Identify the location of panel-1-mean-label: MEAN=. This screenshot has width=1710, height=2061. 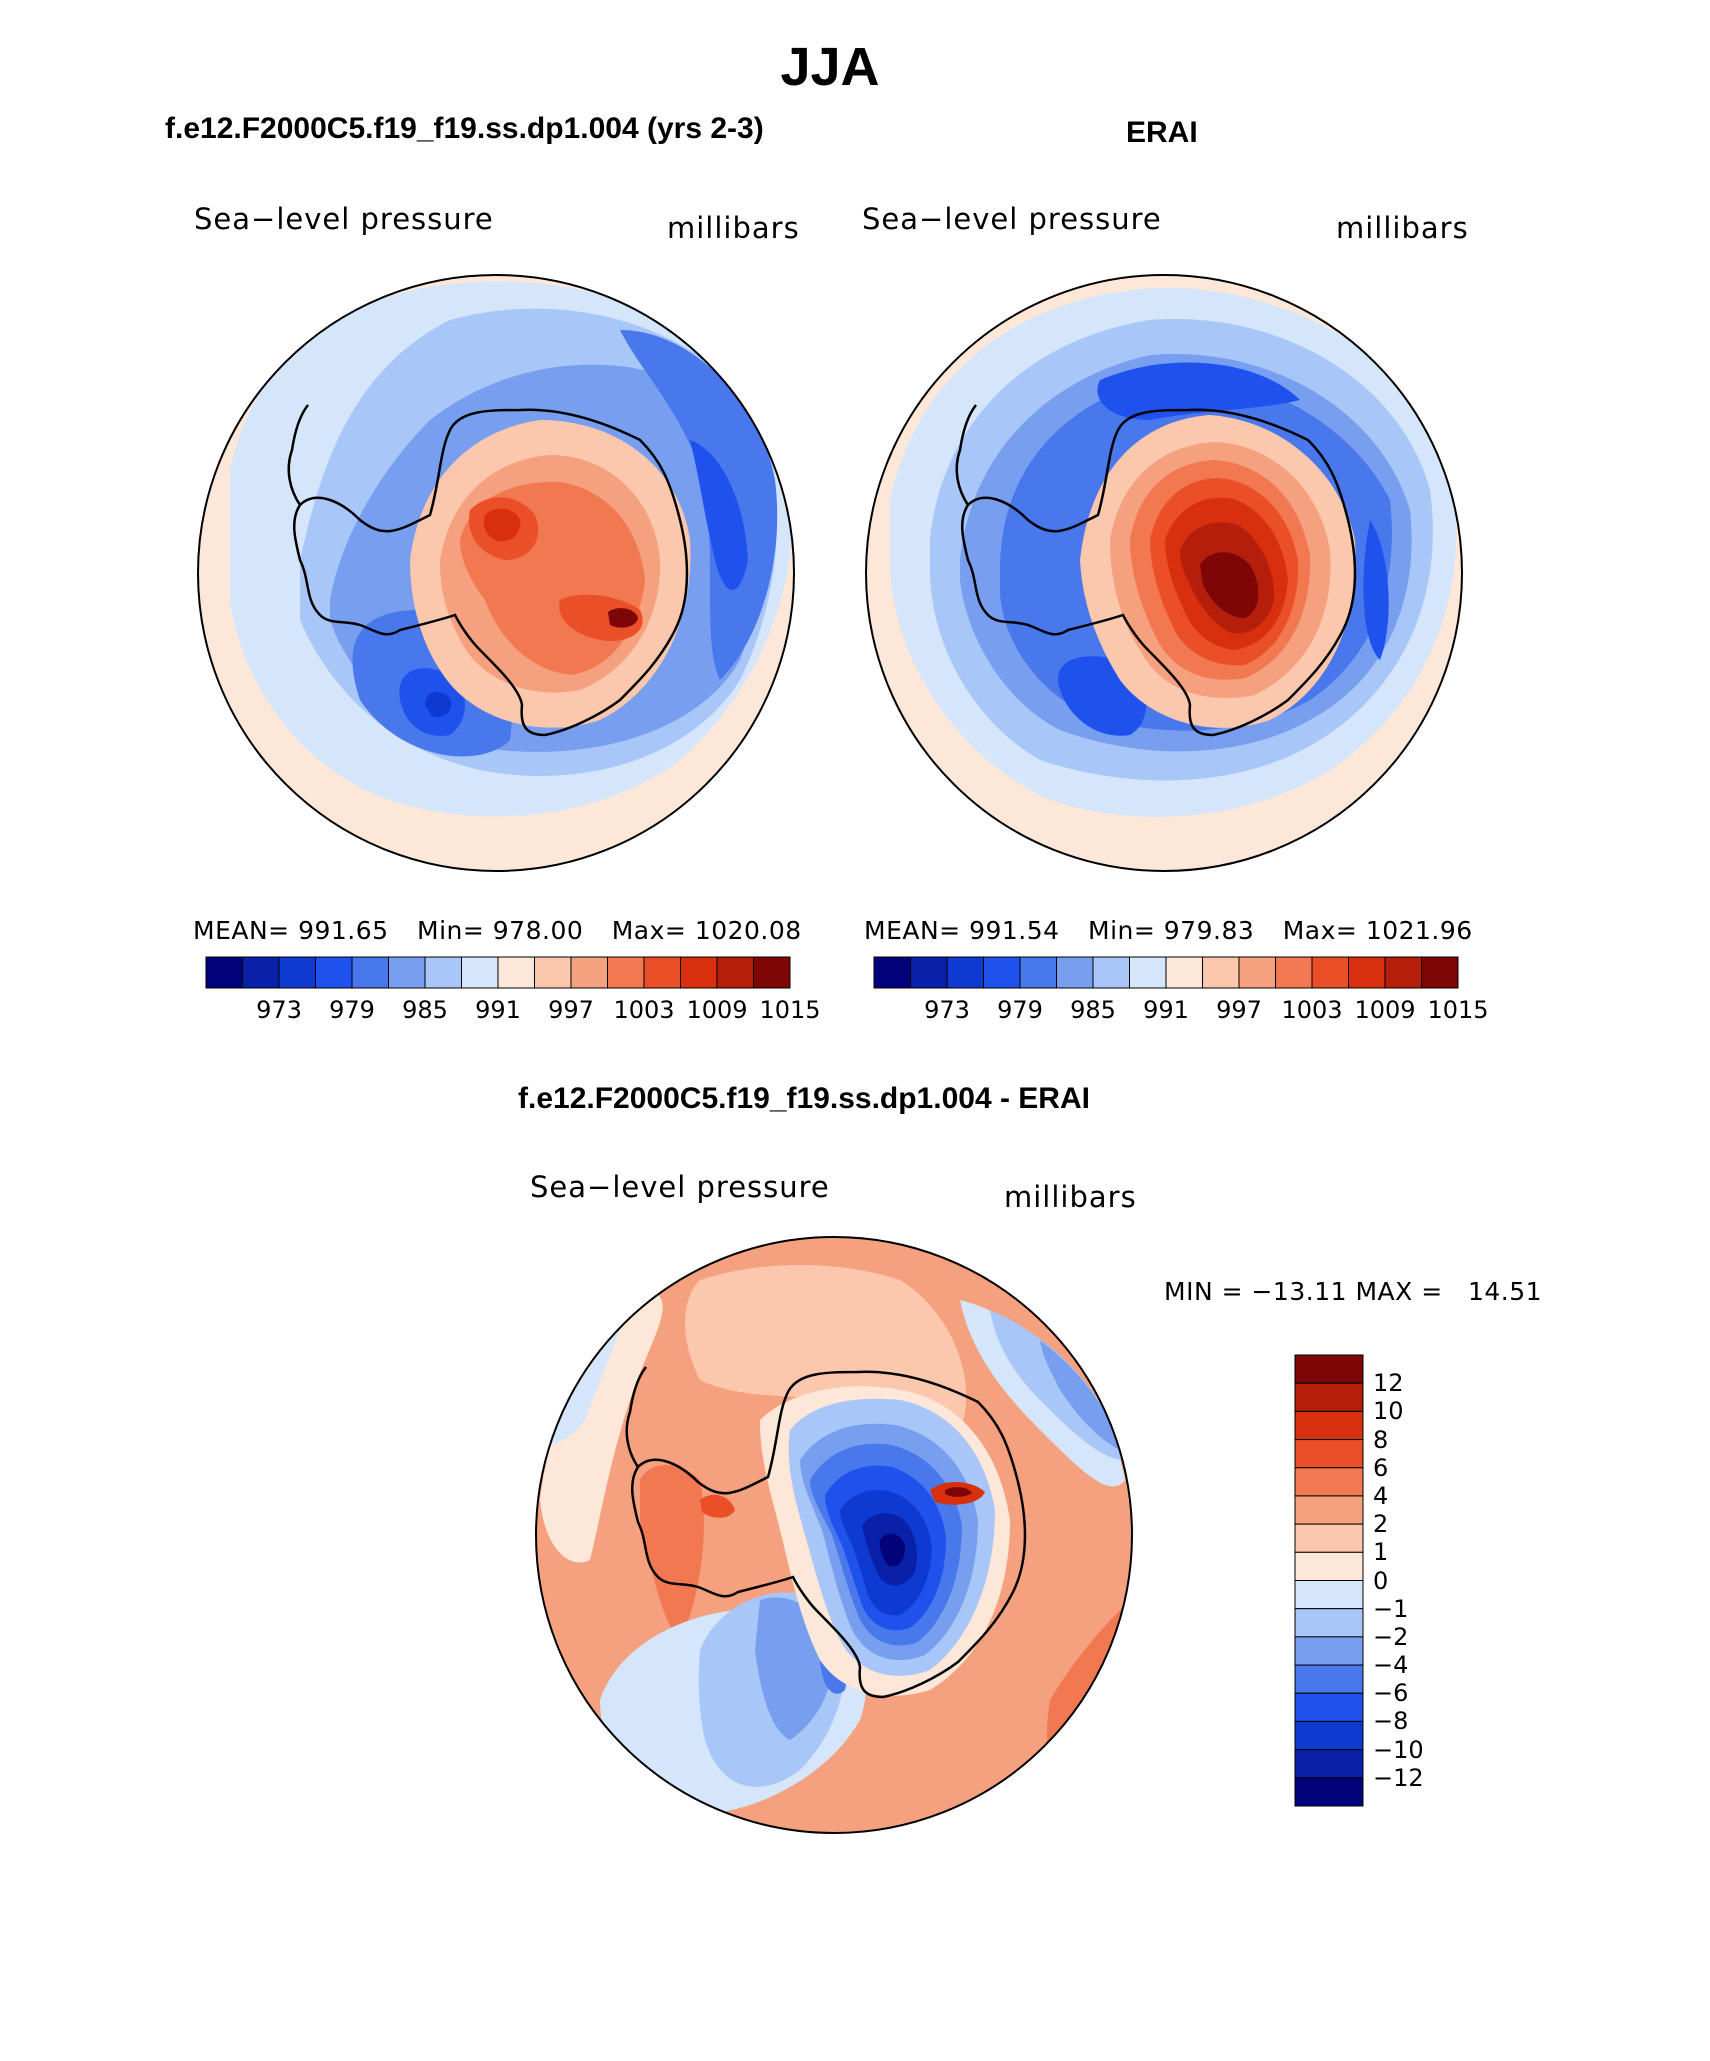
(241, 930).